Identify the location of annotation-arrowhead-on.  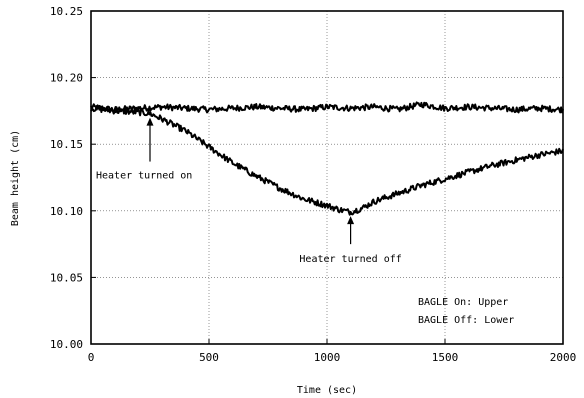
(150, 121).